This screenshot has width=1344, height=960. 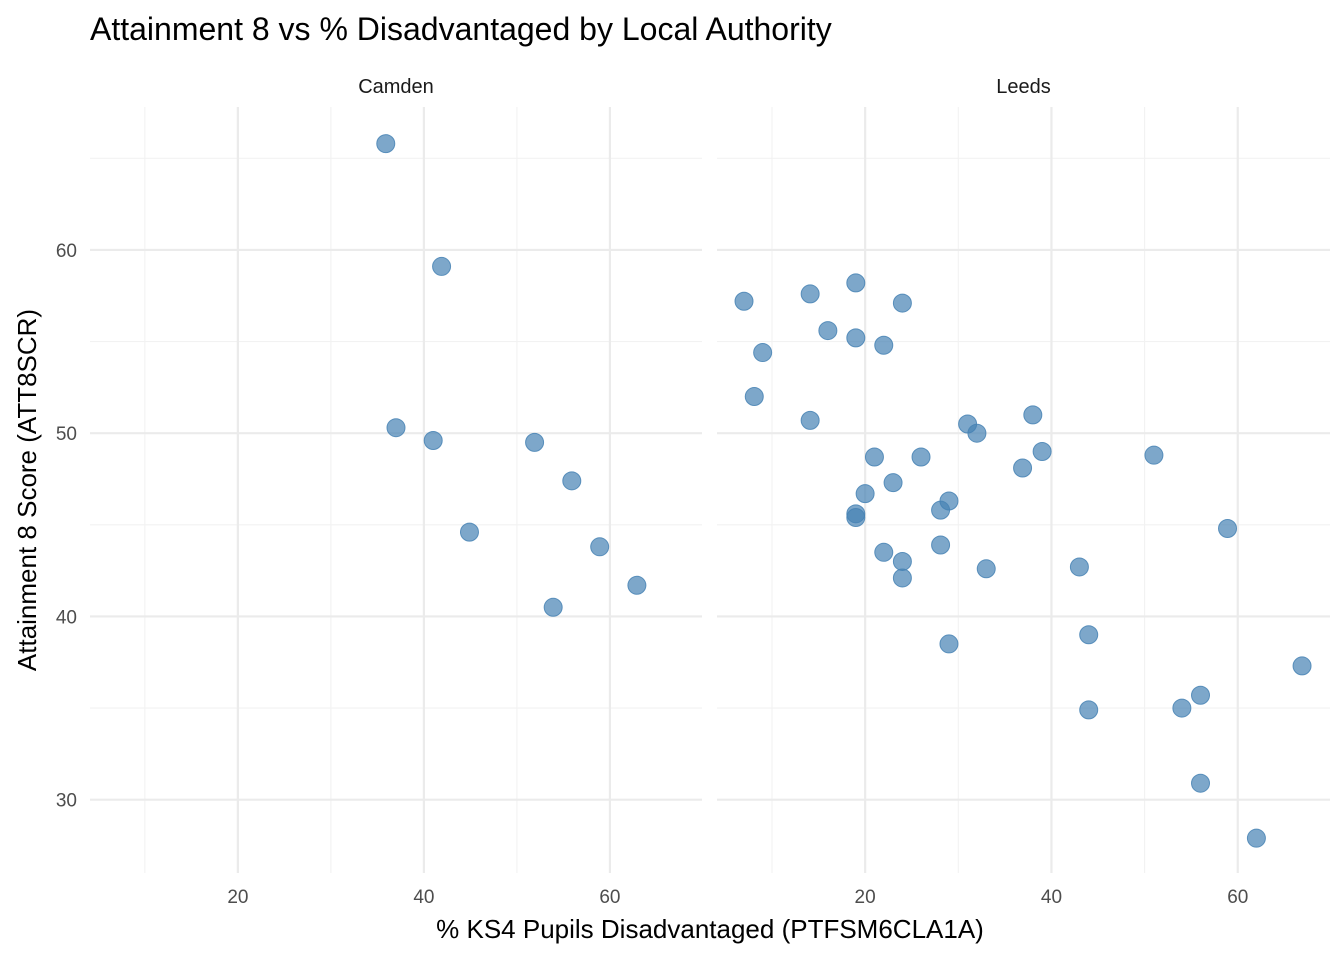 I want to click on x-tick-labels-leeds: 20 40 60, so click(x=1052, y=897).